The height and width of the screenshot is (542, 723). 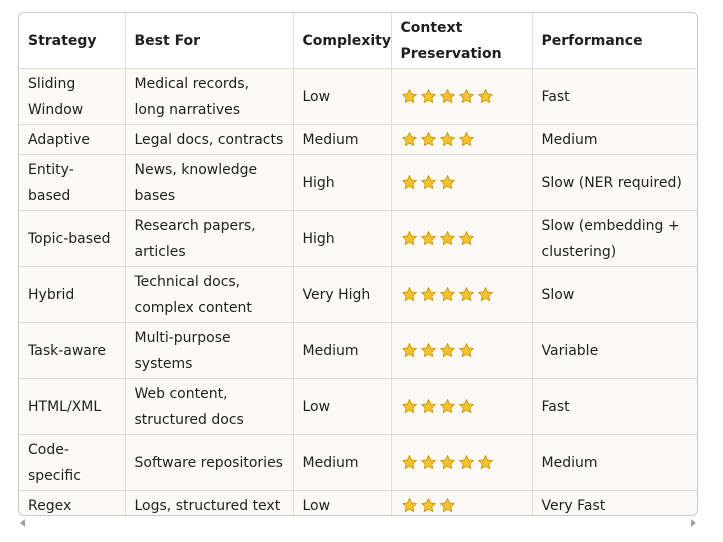 What do you see at coordinates (342, 41) in the screenshot?
I see `header-complexity: Complexity` at bounding box center [342, 41].